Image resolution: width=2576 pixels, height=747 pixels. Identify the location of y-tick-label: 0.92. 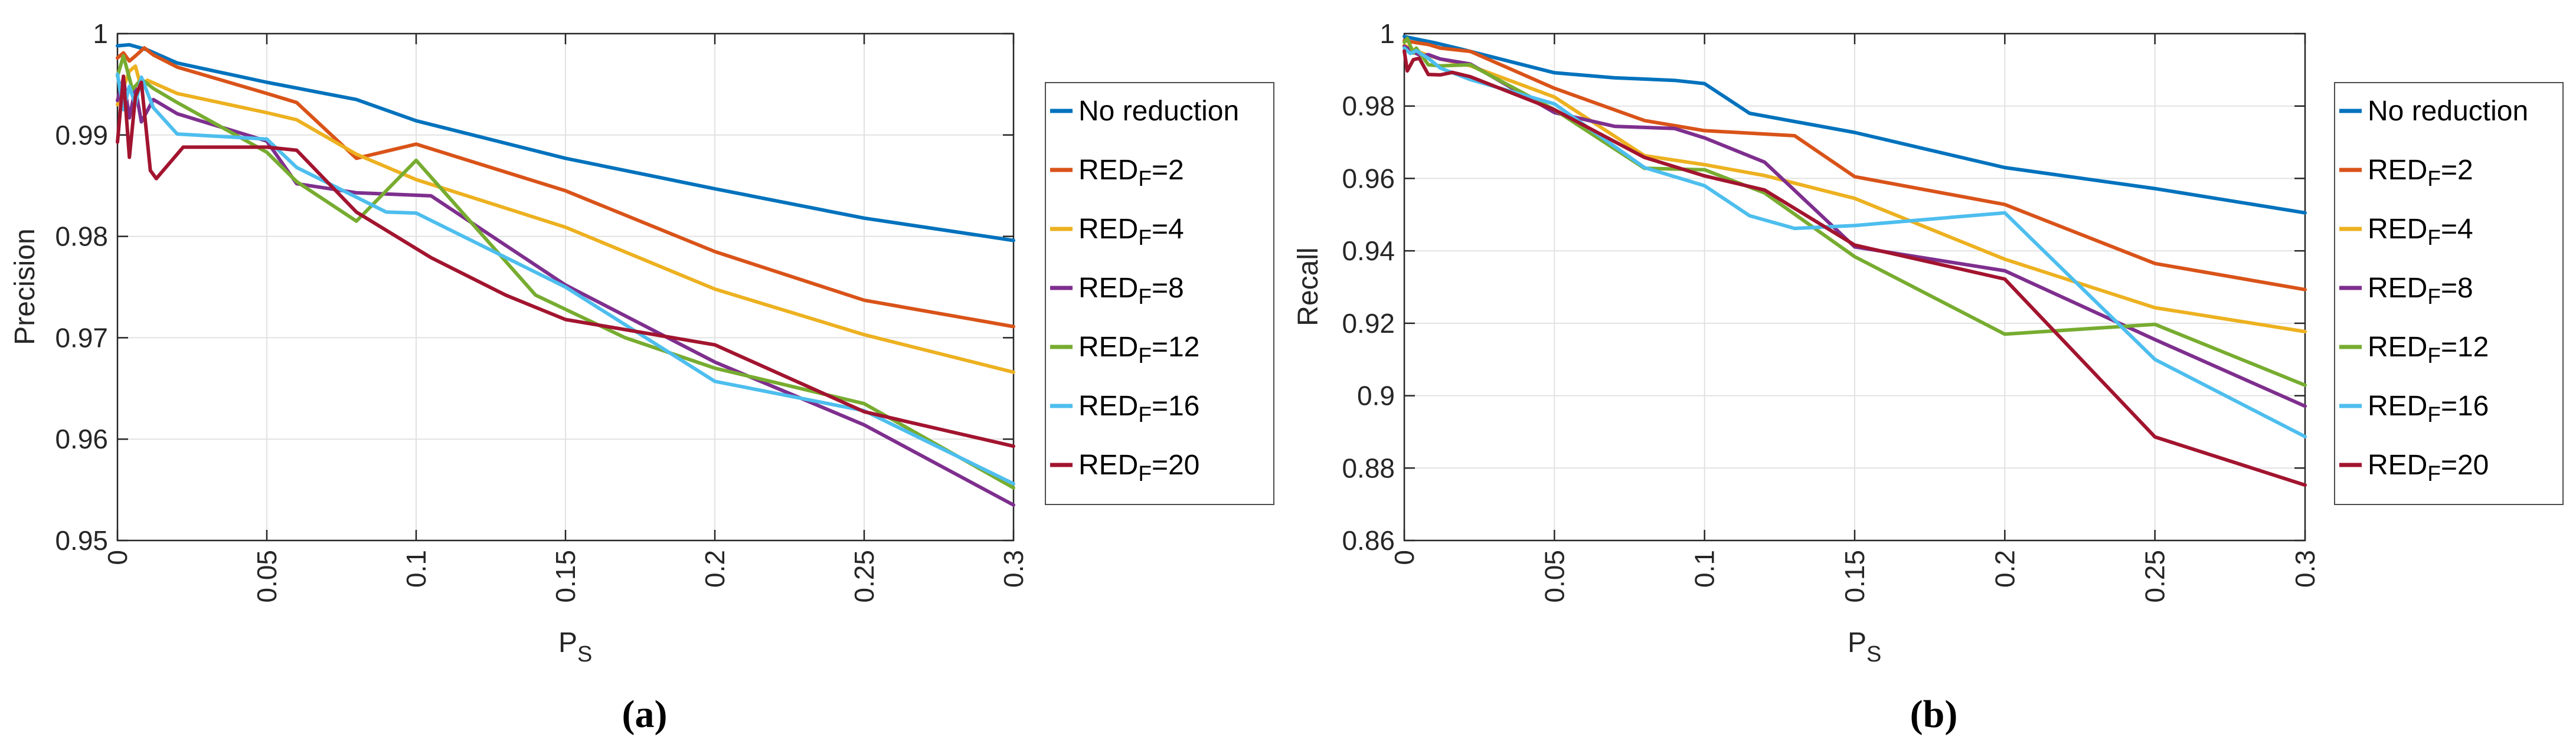
(1368, 323).